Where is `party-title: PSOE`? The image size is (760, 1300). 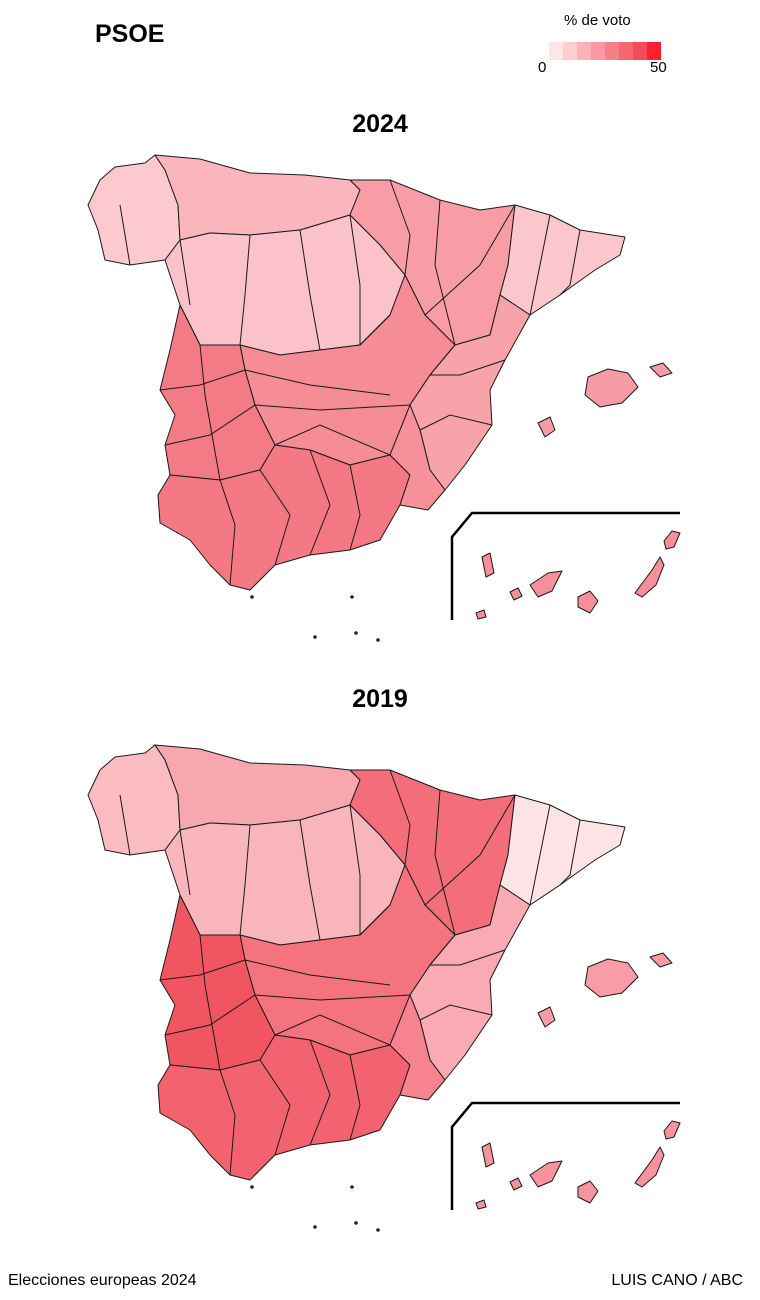
party-title: PSOE is located at coordinates (130, 34).